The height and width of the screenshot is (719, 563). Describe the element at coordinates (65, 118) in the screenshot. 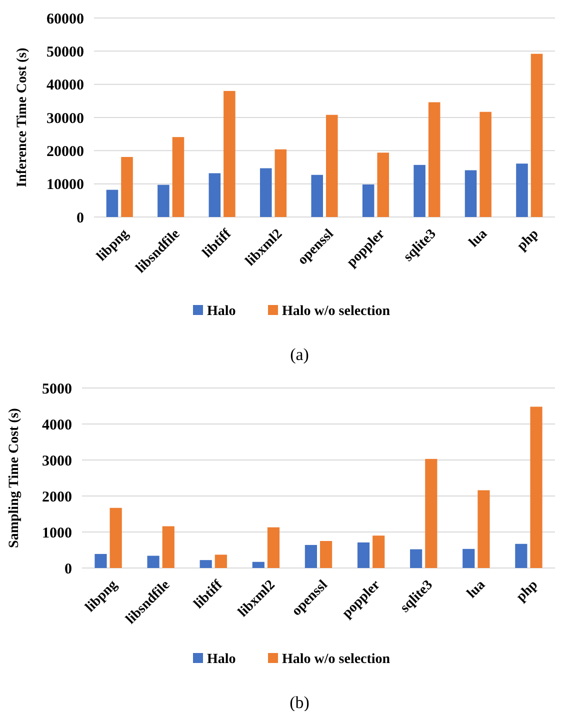

I see `y-tick-label: 30000` at that location.